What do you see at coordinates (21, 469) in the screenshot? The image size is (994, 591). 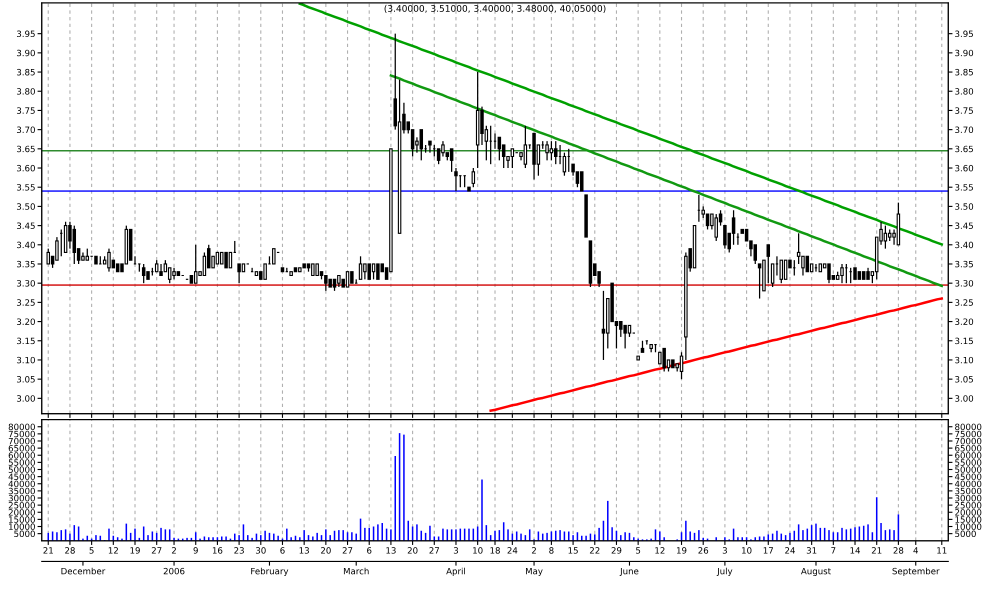 I see `y-tick-label: 50000` at bounding box center [21, 469].